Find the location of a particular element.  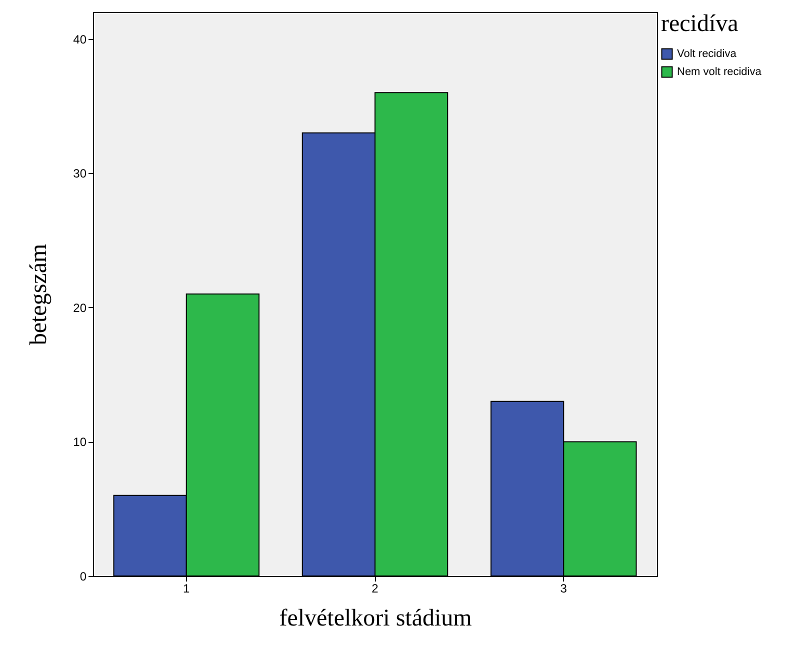

x-tick-label: 3 is located at coordinates (564, 589).